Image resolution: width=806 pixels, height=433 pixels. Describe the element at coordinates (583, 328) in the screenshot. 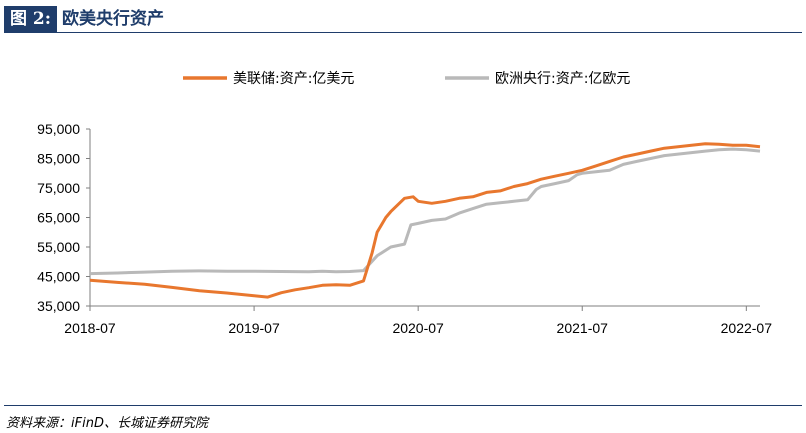

I see `x-tick-label: 2021-07` at that location.